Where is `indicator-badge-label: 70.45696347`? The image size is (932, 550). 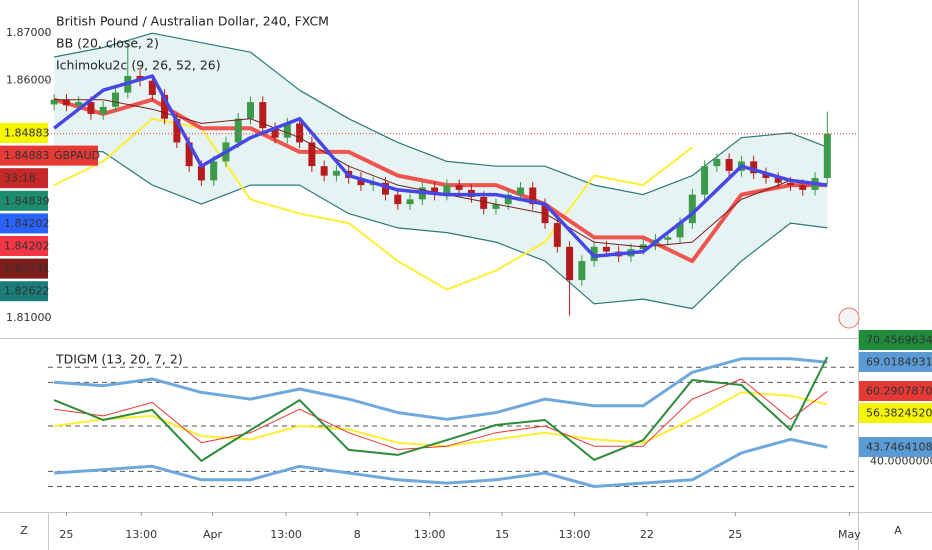 indicator-badge-label: 70.45696347 is located at coordinates (899, 340).